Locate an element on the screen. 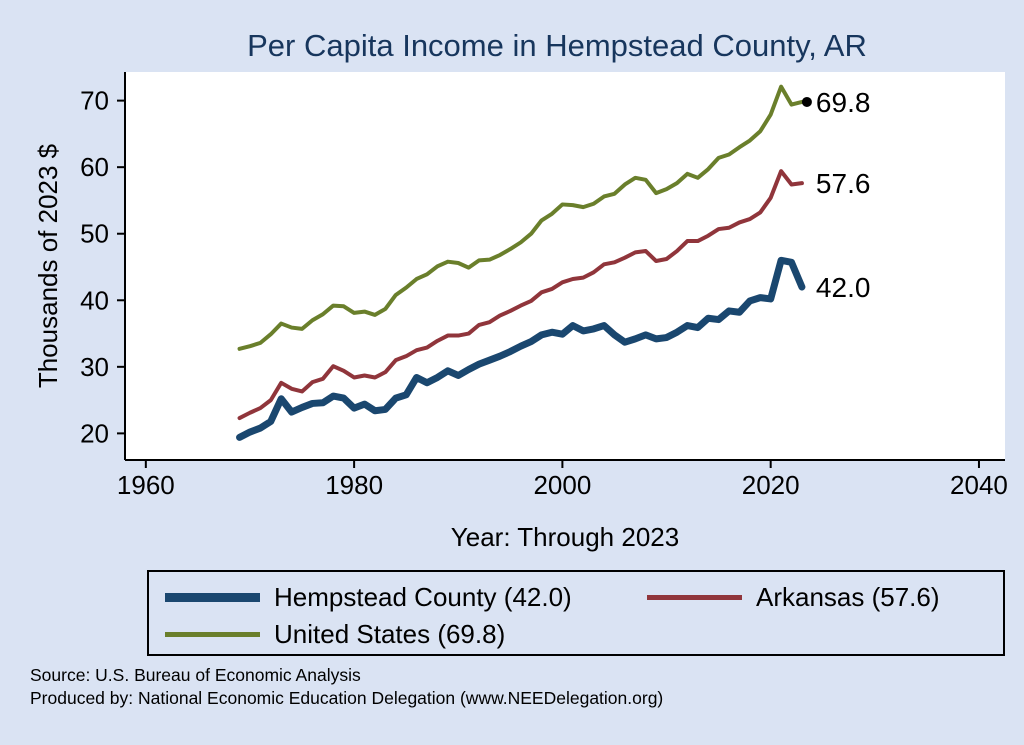 The image size is (1024, 745). x-axis-title: Year: Through 2023 is located at coordinates (565, 537).